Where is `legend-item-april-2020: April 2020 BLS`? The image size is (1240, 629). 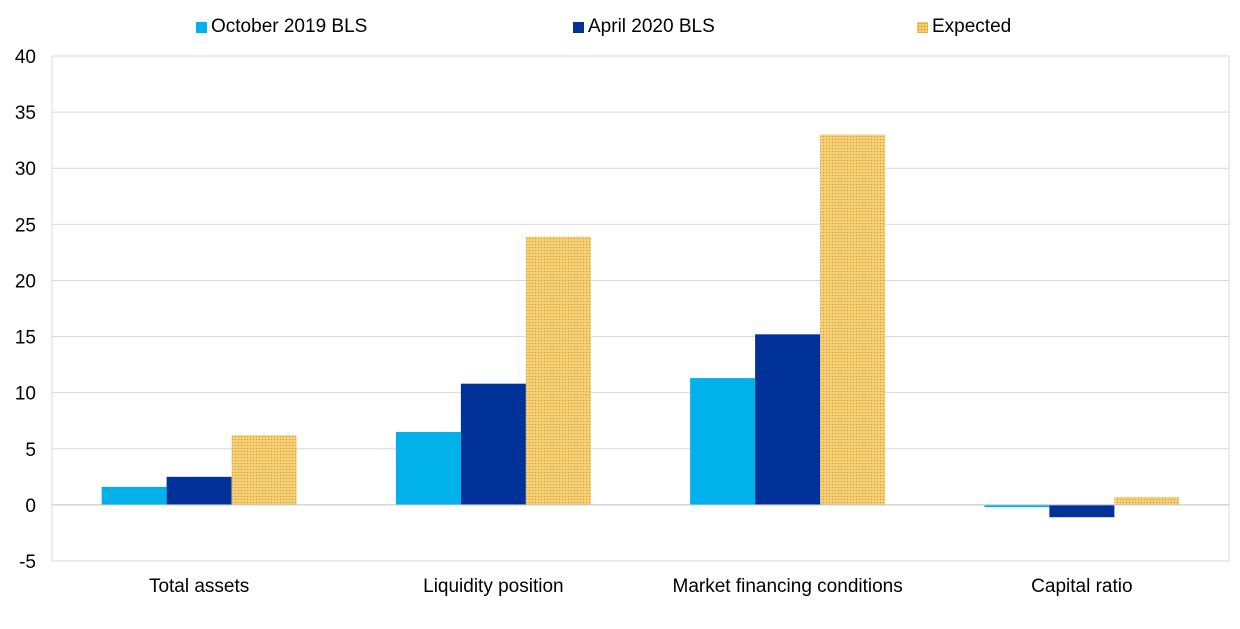 legend-item-april-2020: April 2020 BLS is located at coordinates (644, 27).